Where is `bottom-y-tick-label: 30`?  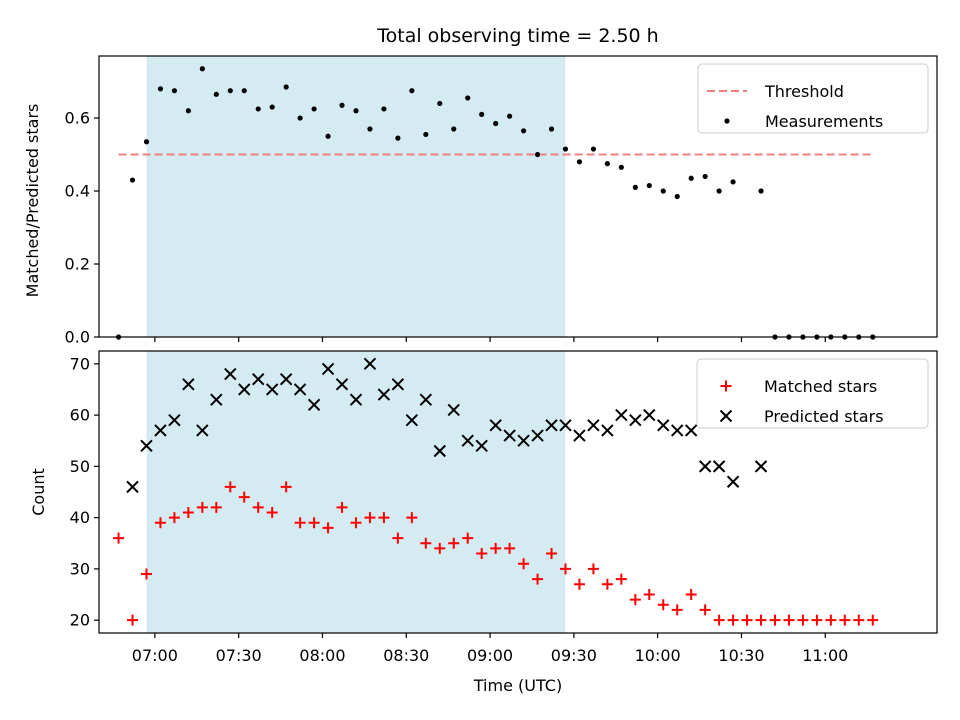
bottom-y-tick-label: 30 is located at coordinates (80, 568).